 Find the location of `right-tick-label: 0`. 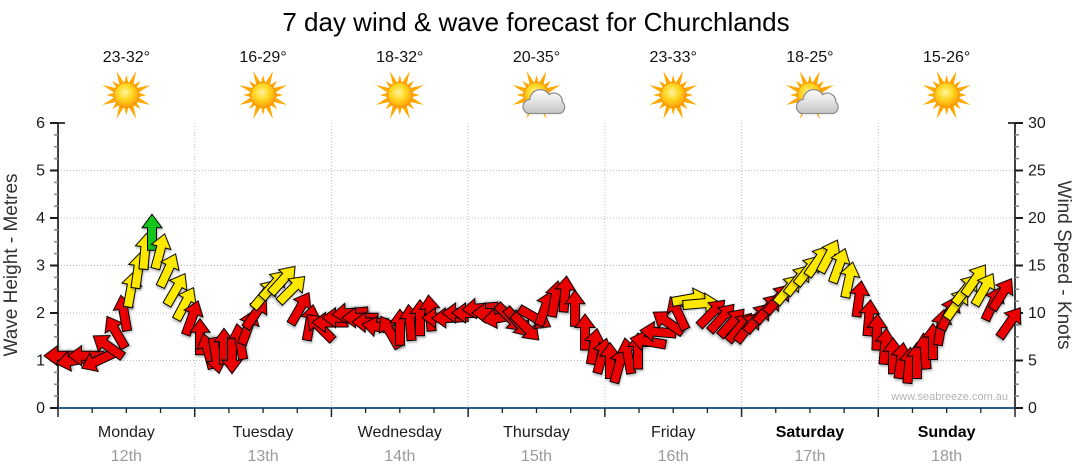

right-tick-label: 0 is located at coordinates (1032, 408).